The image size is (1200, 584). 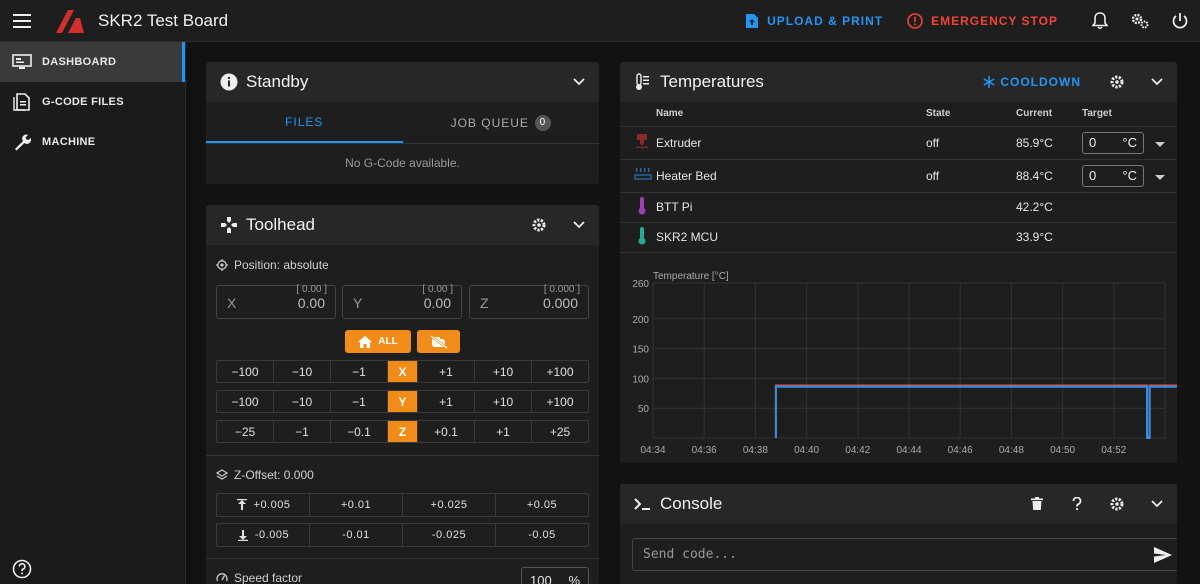 What do you see at coordinates (403, 431) in the screenshot?
I see `home-z-button: Z` at bounding box center [403, 431].